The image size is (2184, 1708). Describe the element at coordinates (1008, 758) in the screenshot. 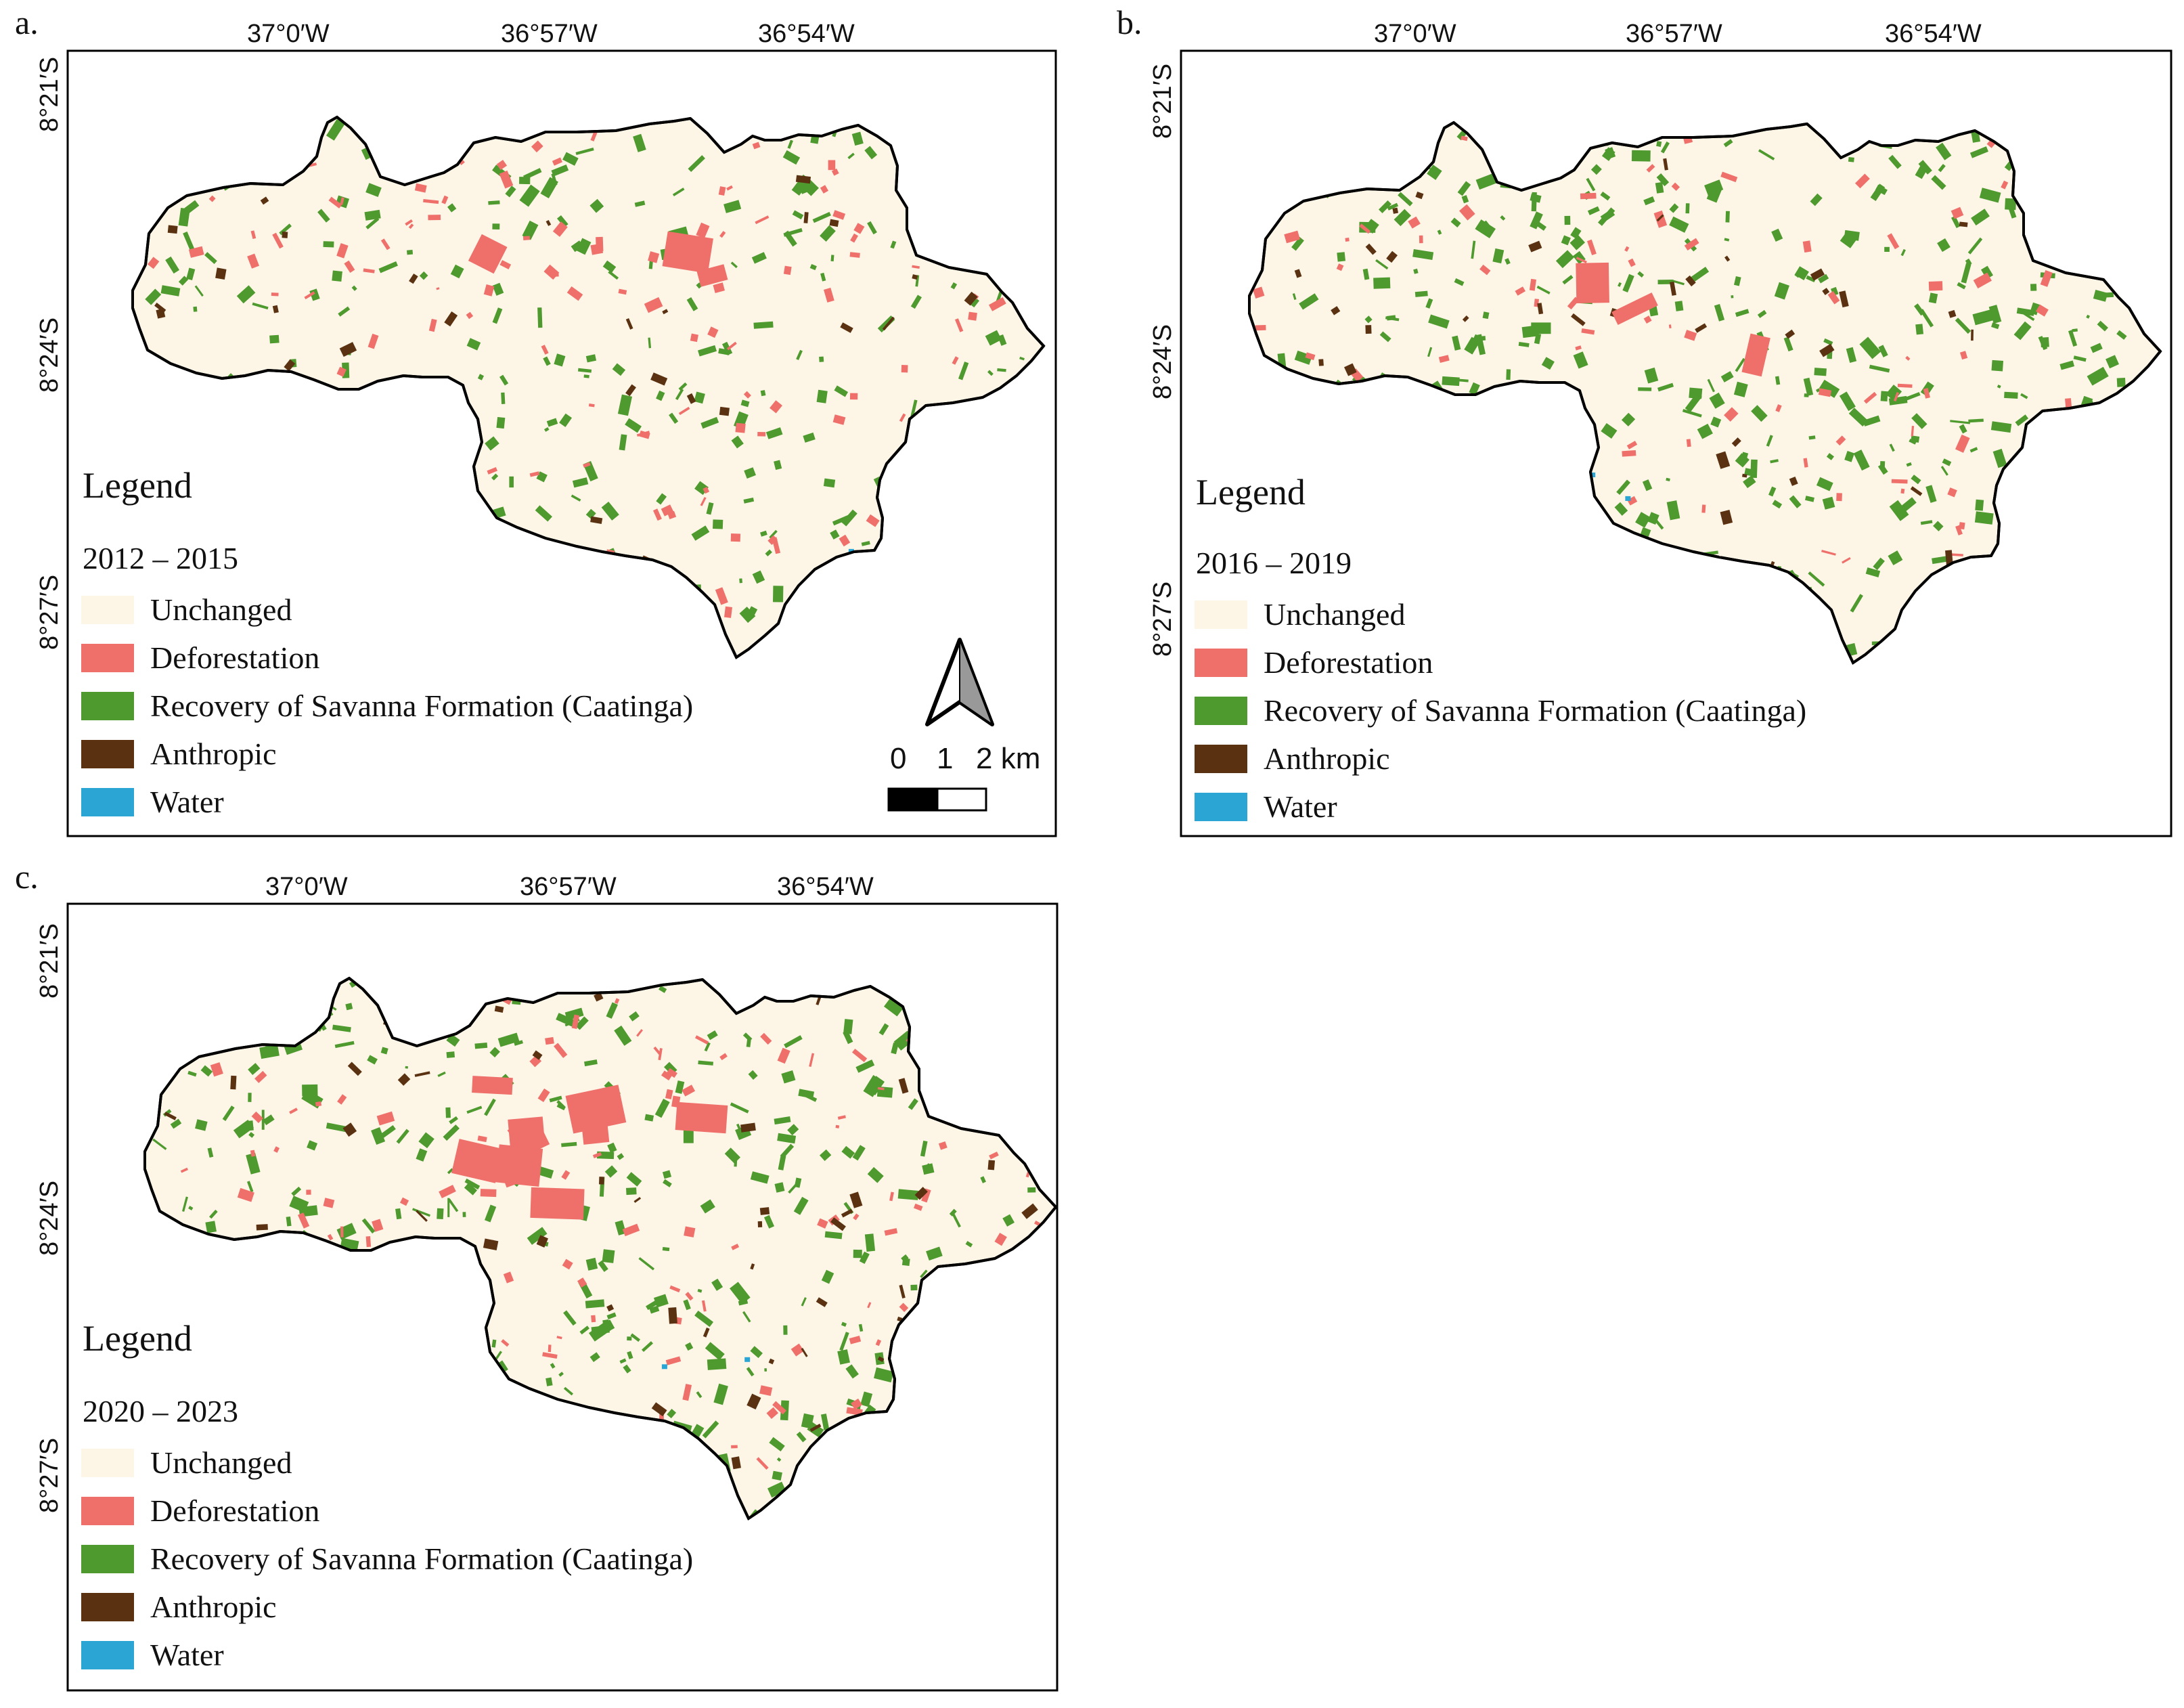

I see `scale-label-2: 2 km` at that location.